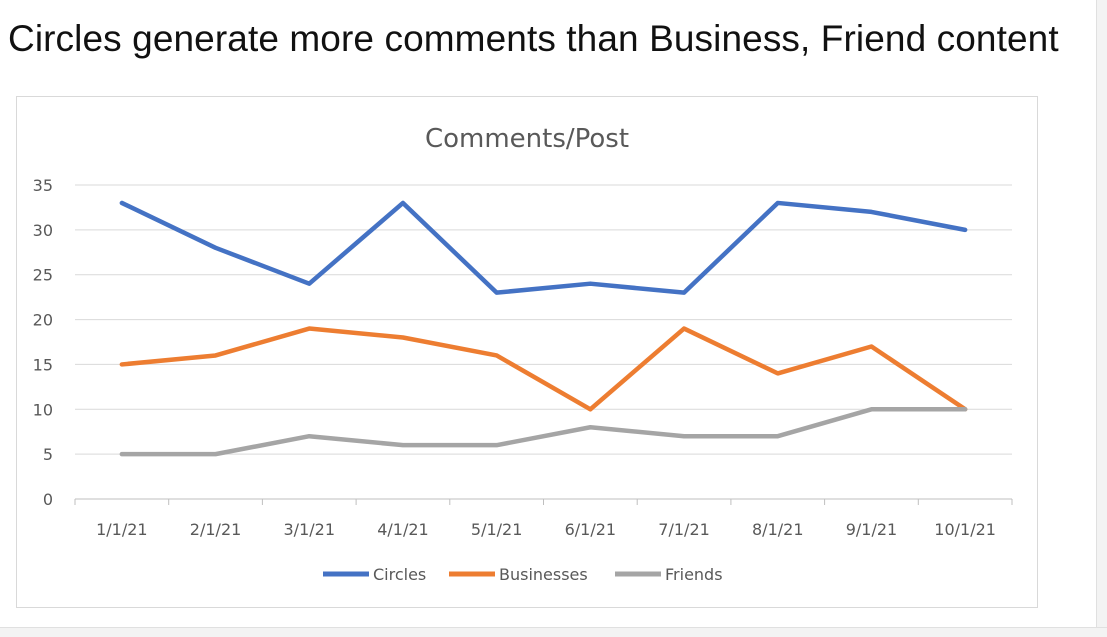  I want to click on series-line-friends, so click(543, 432).